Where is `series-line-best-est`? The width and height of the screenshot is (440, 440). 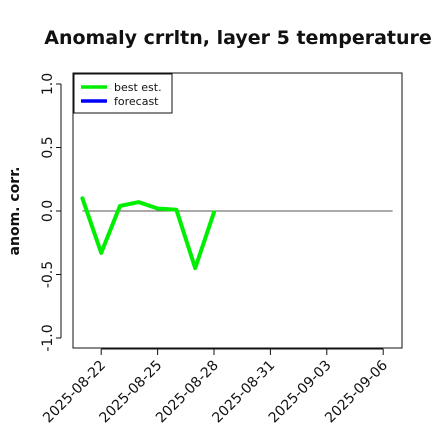
series-line-best-est is located at coordinates (148, 233).